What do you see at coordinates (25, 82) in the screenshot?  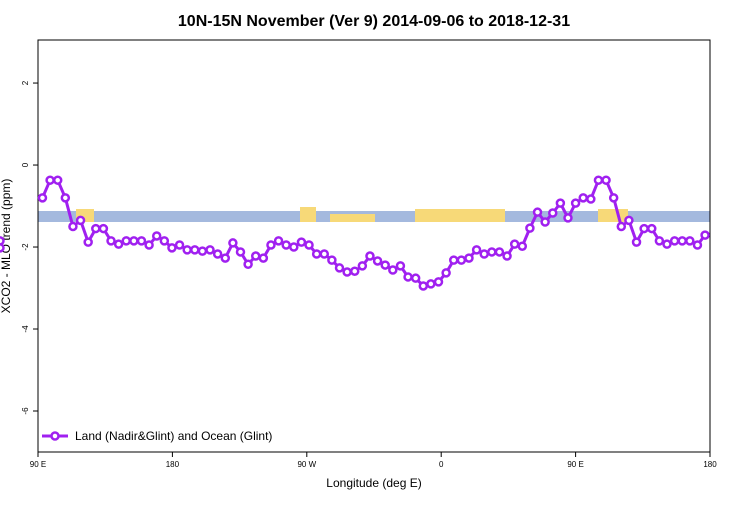 I see `y-tick-label: 2` at bounding box center [25, 82].